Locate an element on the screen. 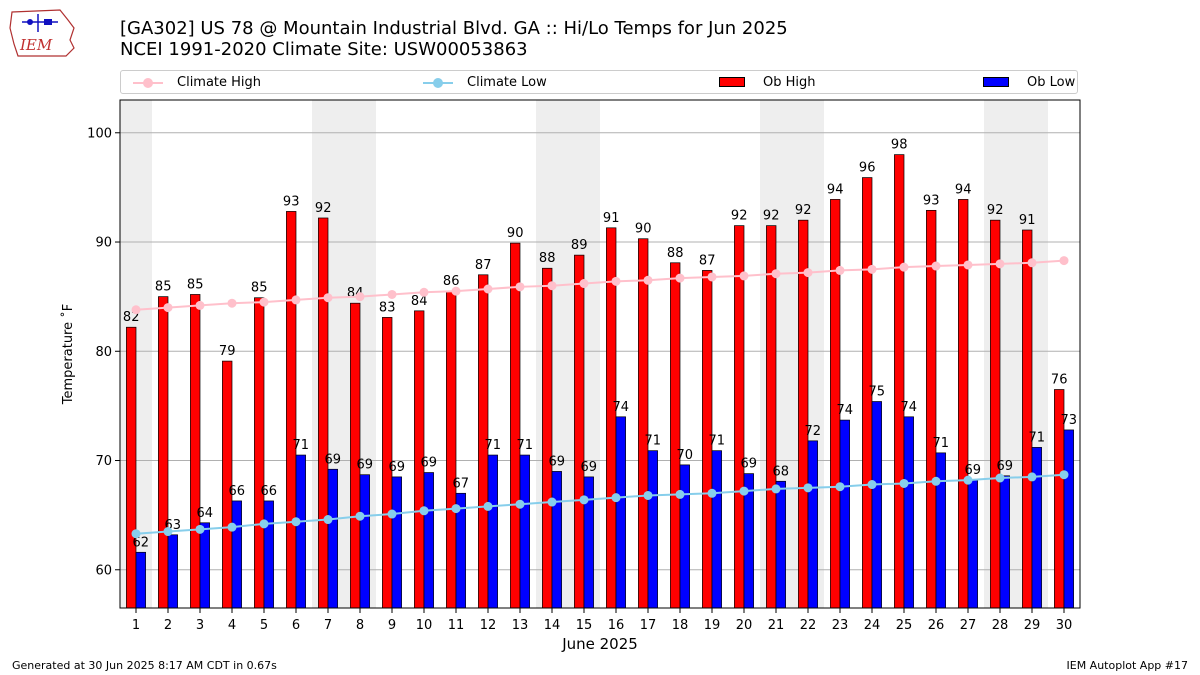 This screenshot has width=1200, height=675. x-tick-label: 11 is located at coordinates (456, 625).